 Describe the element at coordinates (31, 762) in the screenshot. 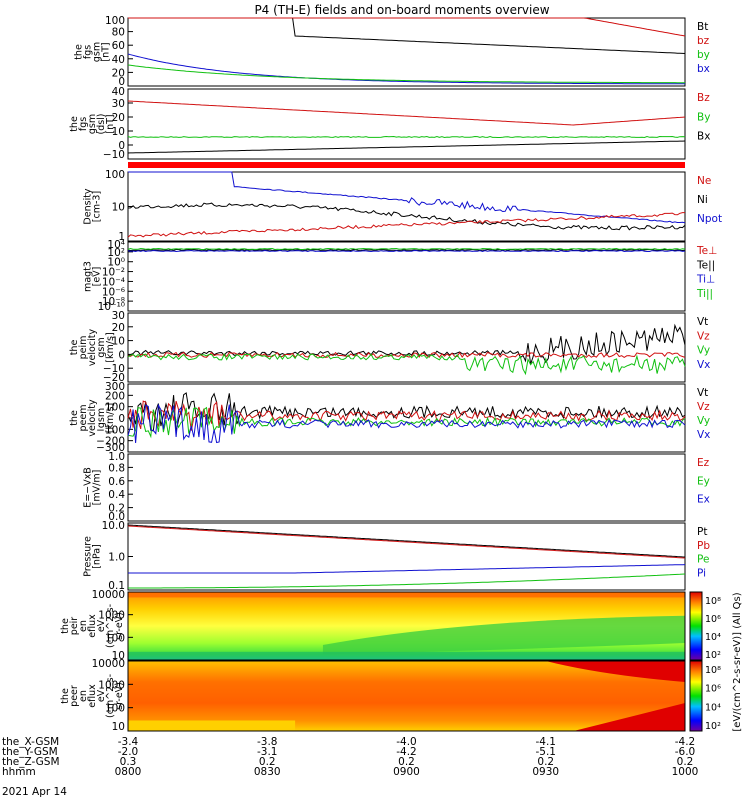

I see `x-row-label: the_Z-GSM` at that location.